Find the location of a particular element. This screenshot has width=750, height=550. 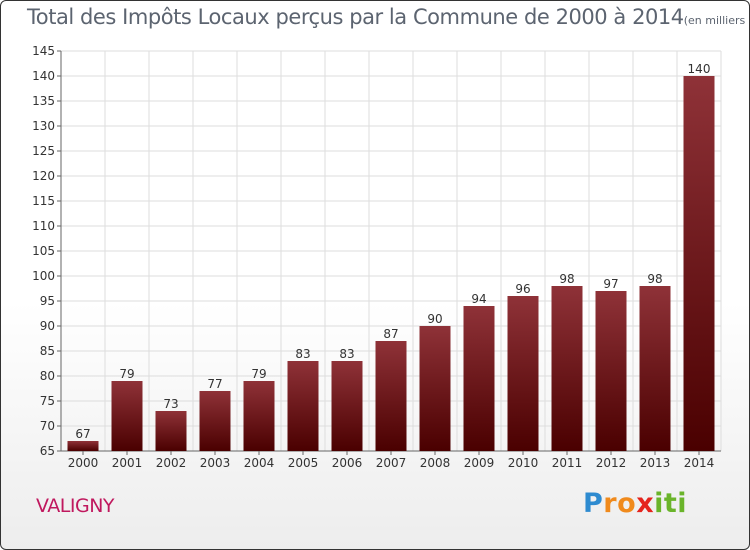

bar-value-label: 87 is located at coordinates (390, 334).